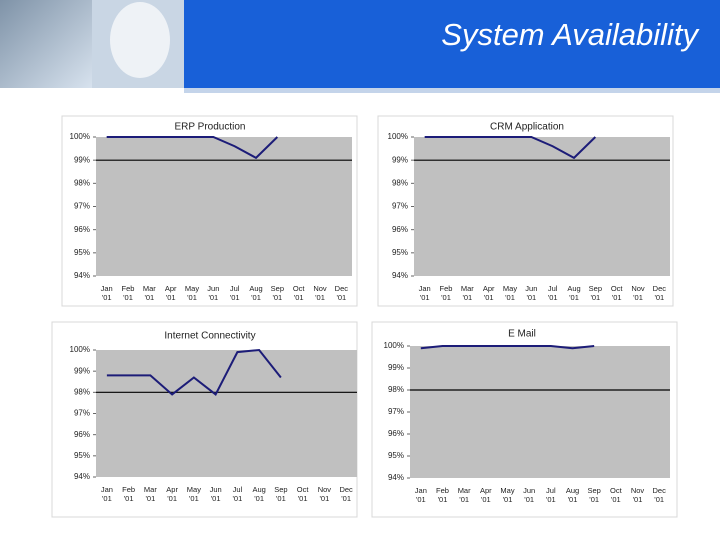 This screenshot has height=545, width=720. Describe the element at coordinates (527, 127) in the screenshot. I see `chart-title: CRM Application` at that location.